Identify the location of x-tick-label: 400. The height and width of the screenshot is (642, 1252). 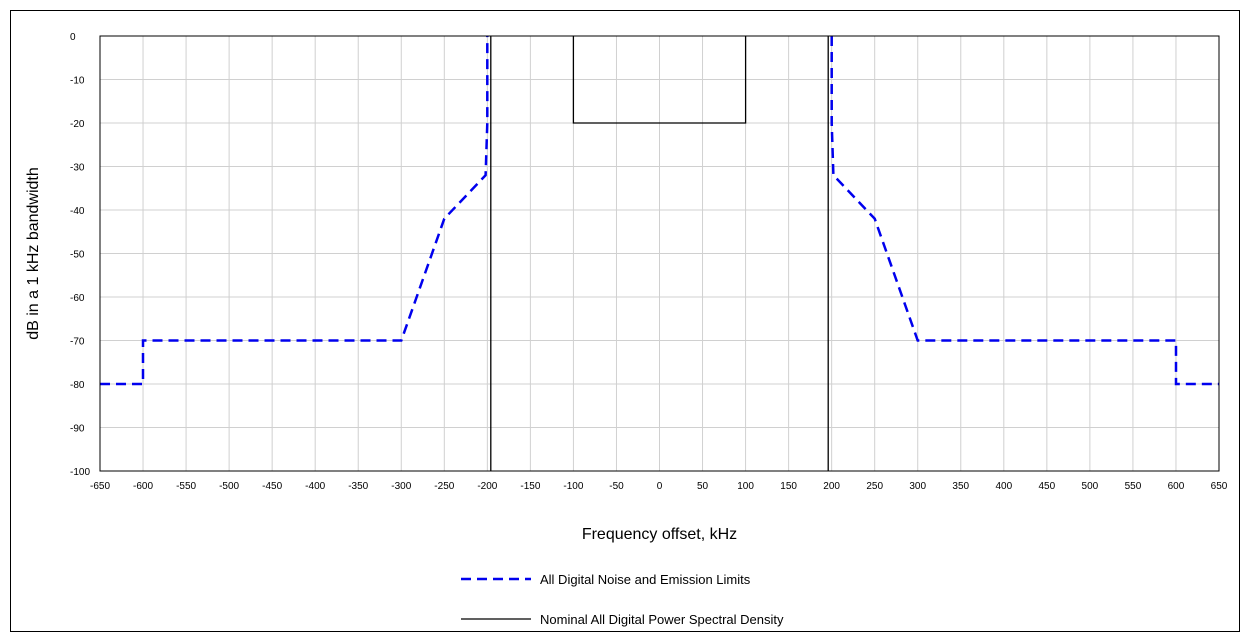
(1003, 486).